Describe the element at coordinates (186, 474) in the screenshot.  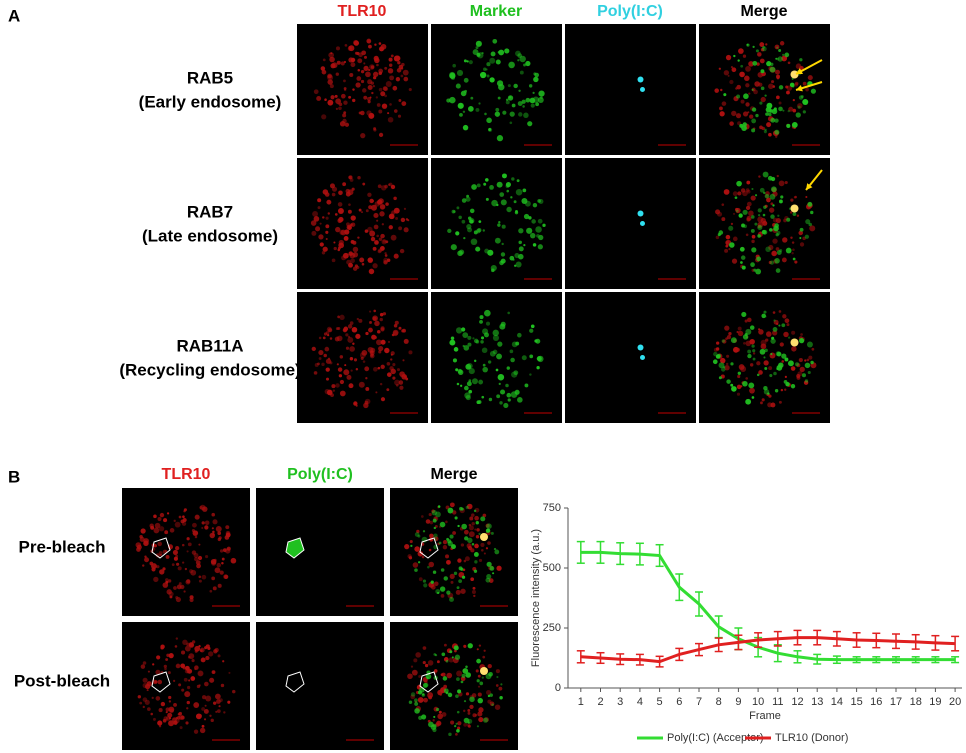
I see `column-header: TLR10` at that location.